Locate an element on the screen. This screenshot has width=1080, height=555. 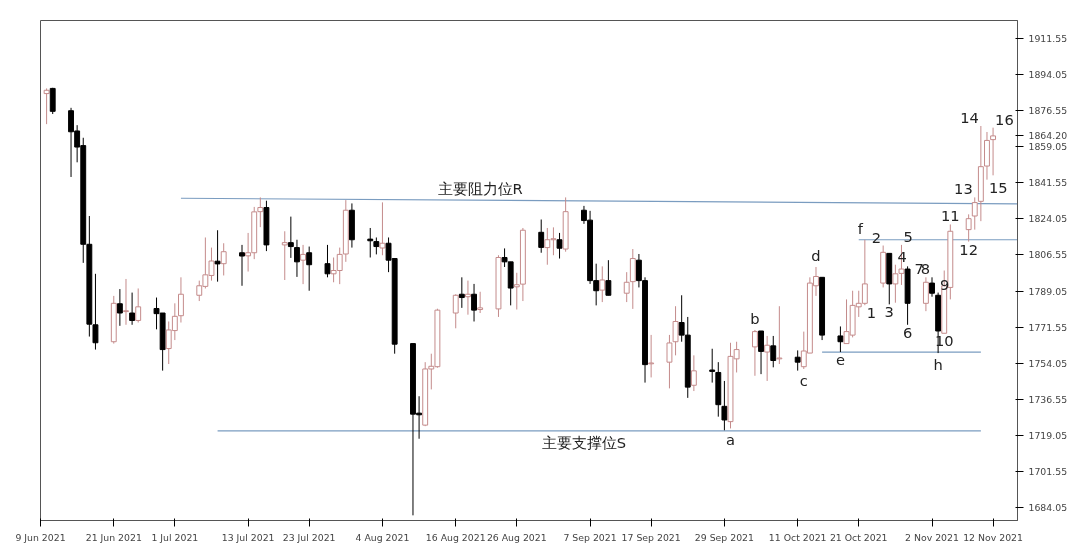
annotation: 15 is located at coordinates (998, 187).